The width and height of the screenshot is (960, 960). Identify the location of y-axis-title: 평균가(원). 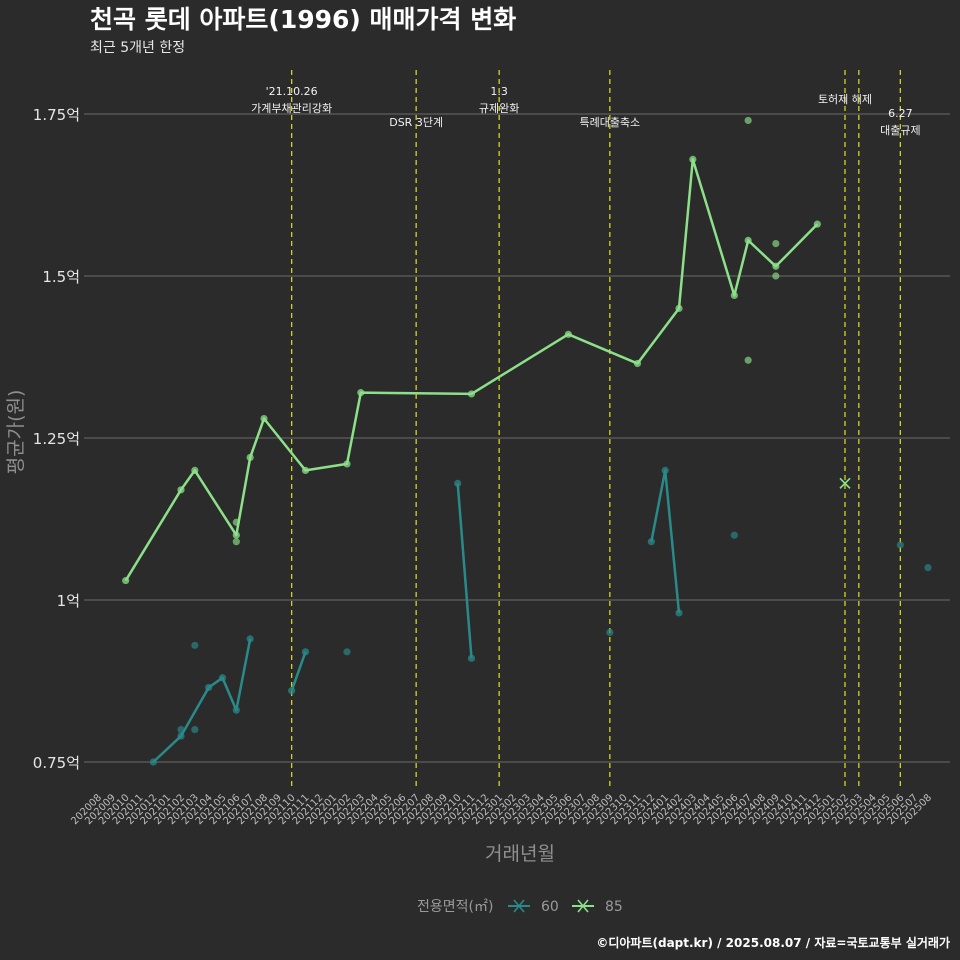
(16, 432).